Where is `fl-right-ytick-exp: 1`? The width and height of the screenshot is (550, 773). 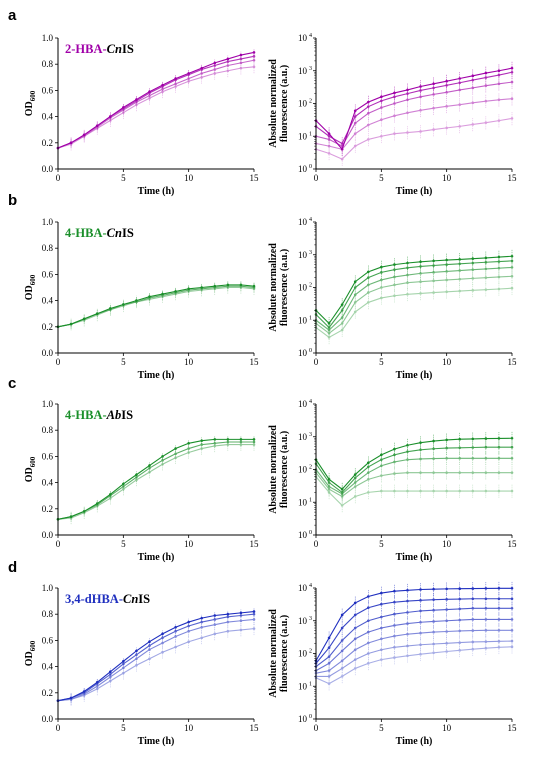 fl-right-ytick-exp: 1 is located at coordinates (310, 684).